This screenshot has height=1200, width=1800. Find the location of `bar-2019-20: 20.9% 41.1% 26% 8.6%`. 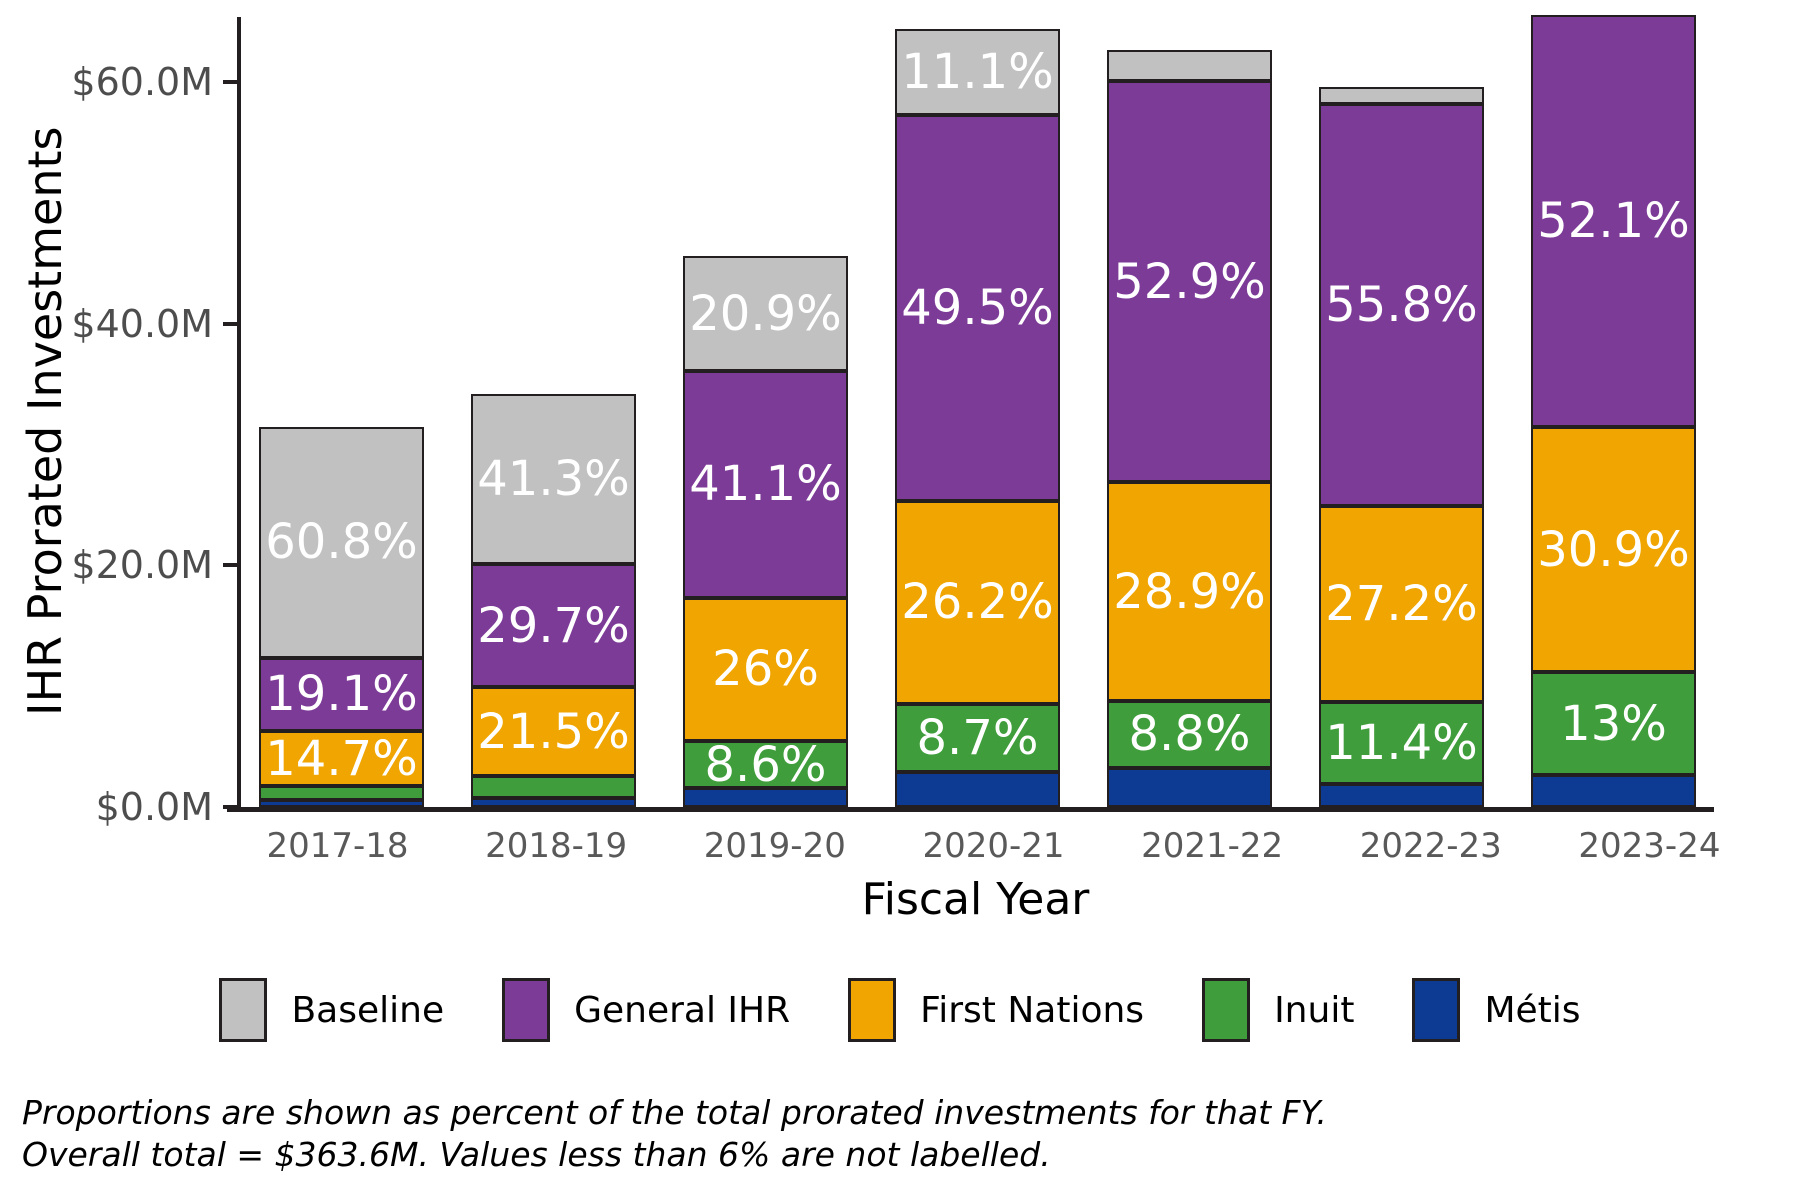

bar-2019-20: 20.9% 41.1% 26% 8.6% is located at coordinates (765, 531).